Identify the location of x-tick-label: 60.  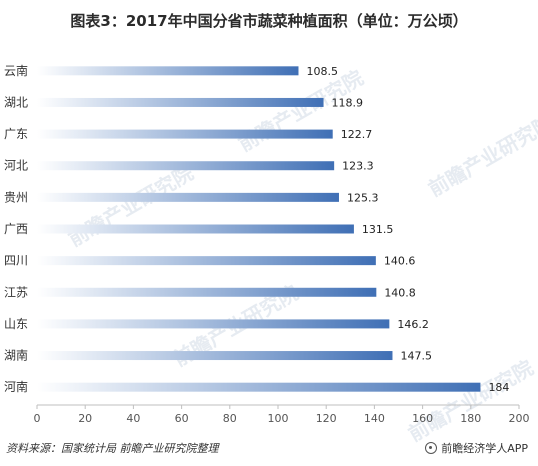
(182, 418).